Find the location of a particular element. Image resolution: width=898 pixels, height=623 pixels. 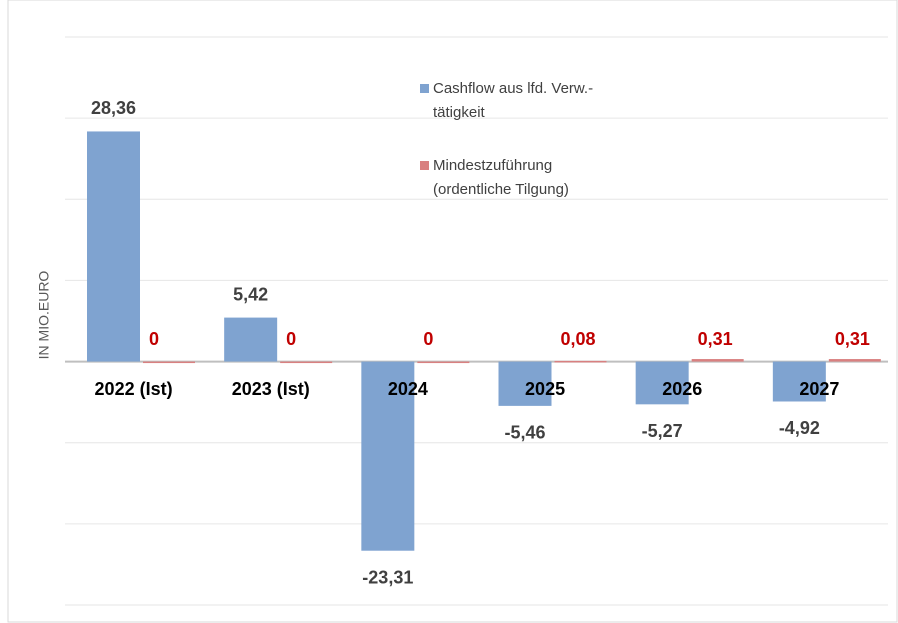

x-tick-label: 2025 is located at coordinates (545, 389).